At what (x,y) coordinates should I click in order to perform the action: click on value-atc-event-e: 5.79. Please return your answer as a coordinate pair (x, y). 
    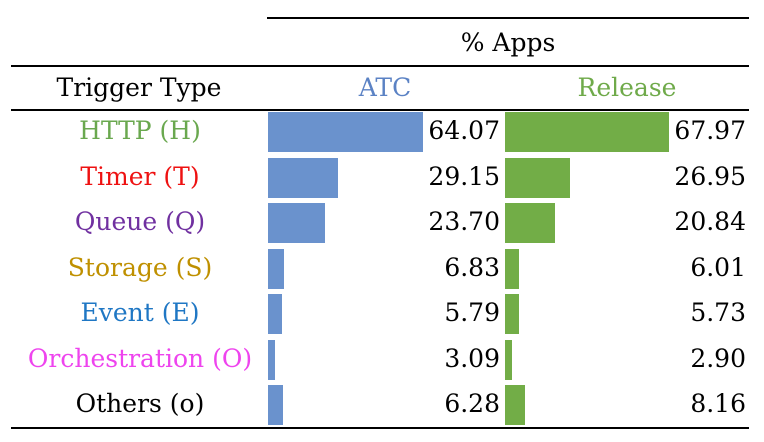
    Looking at the image, I should click on (472, 312).